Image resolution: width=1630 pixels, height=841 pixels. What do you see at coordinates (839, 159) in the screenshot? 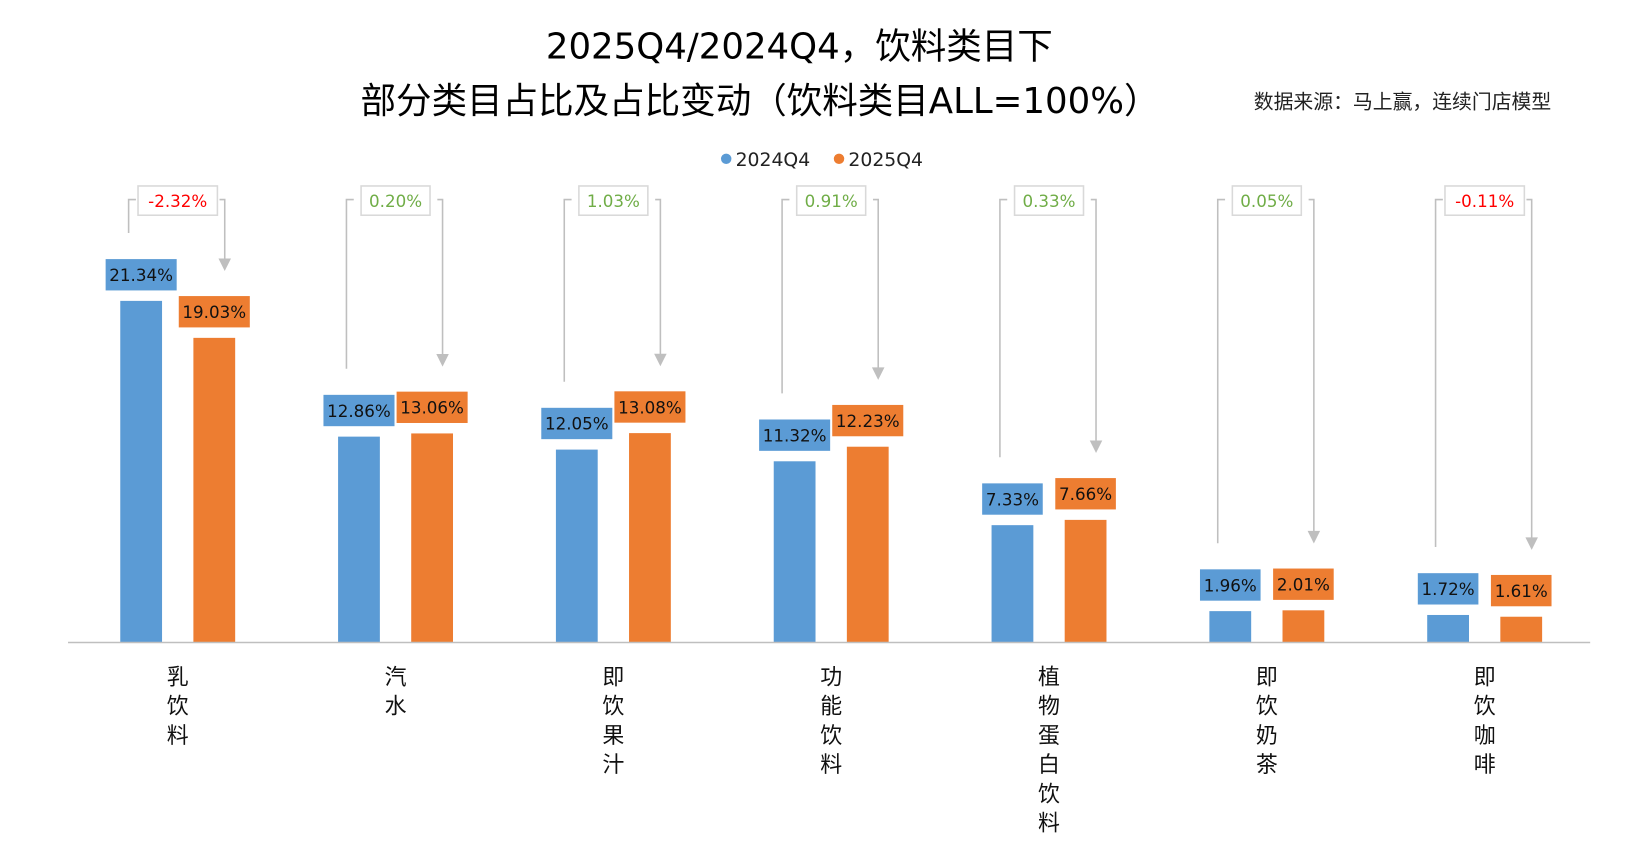
I see `legend-marker-2025q4` at bounding box center [839, 159].